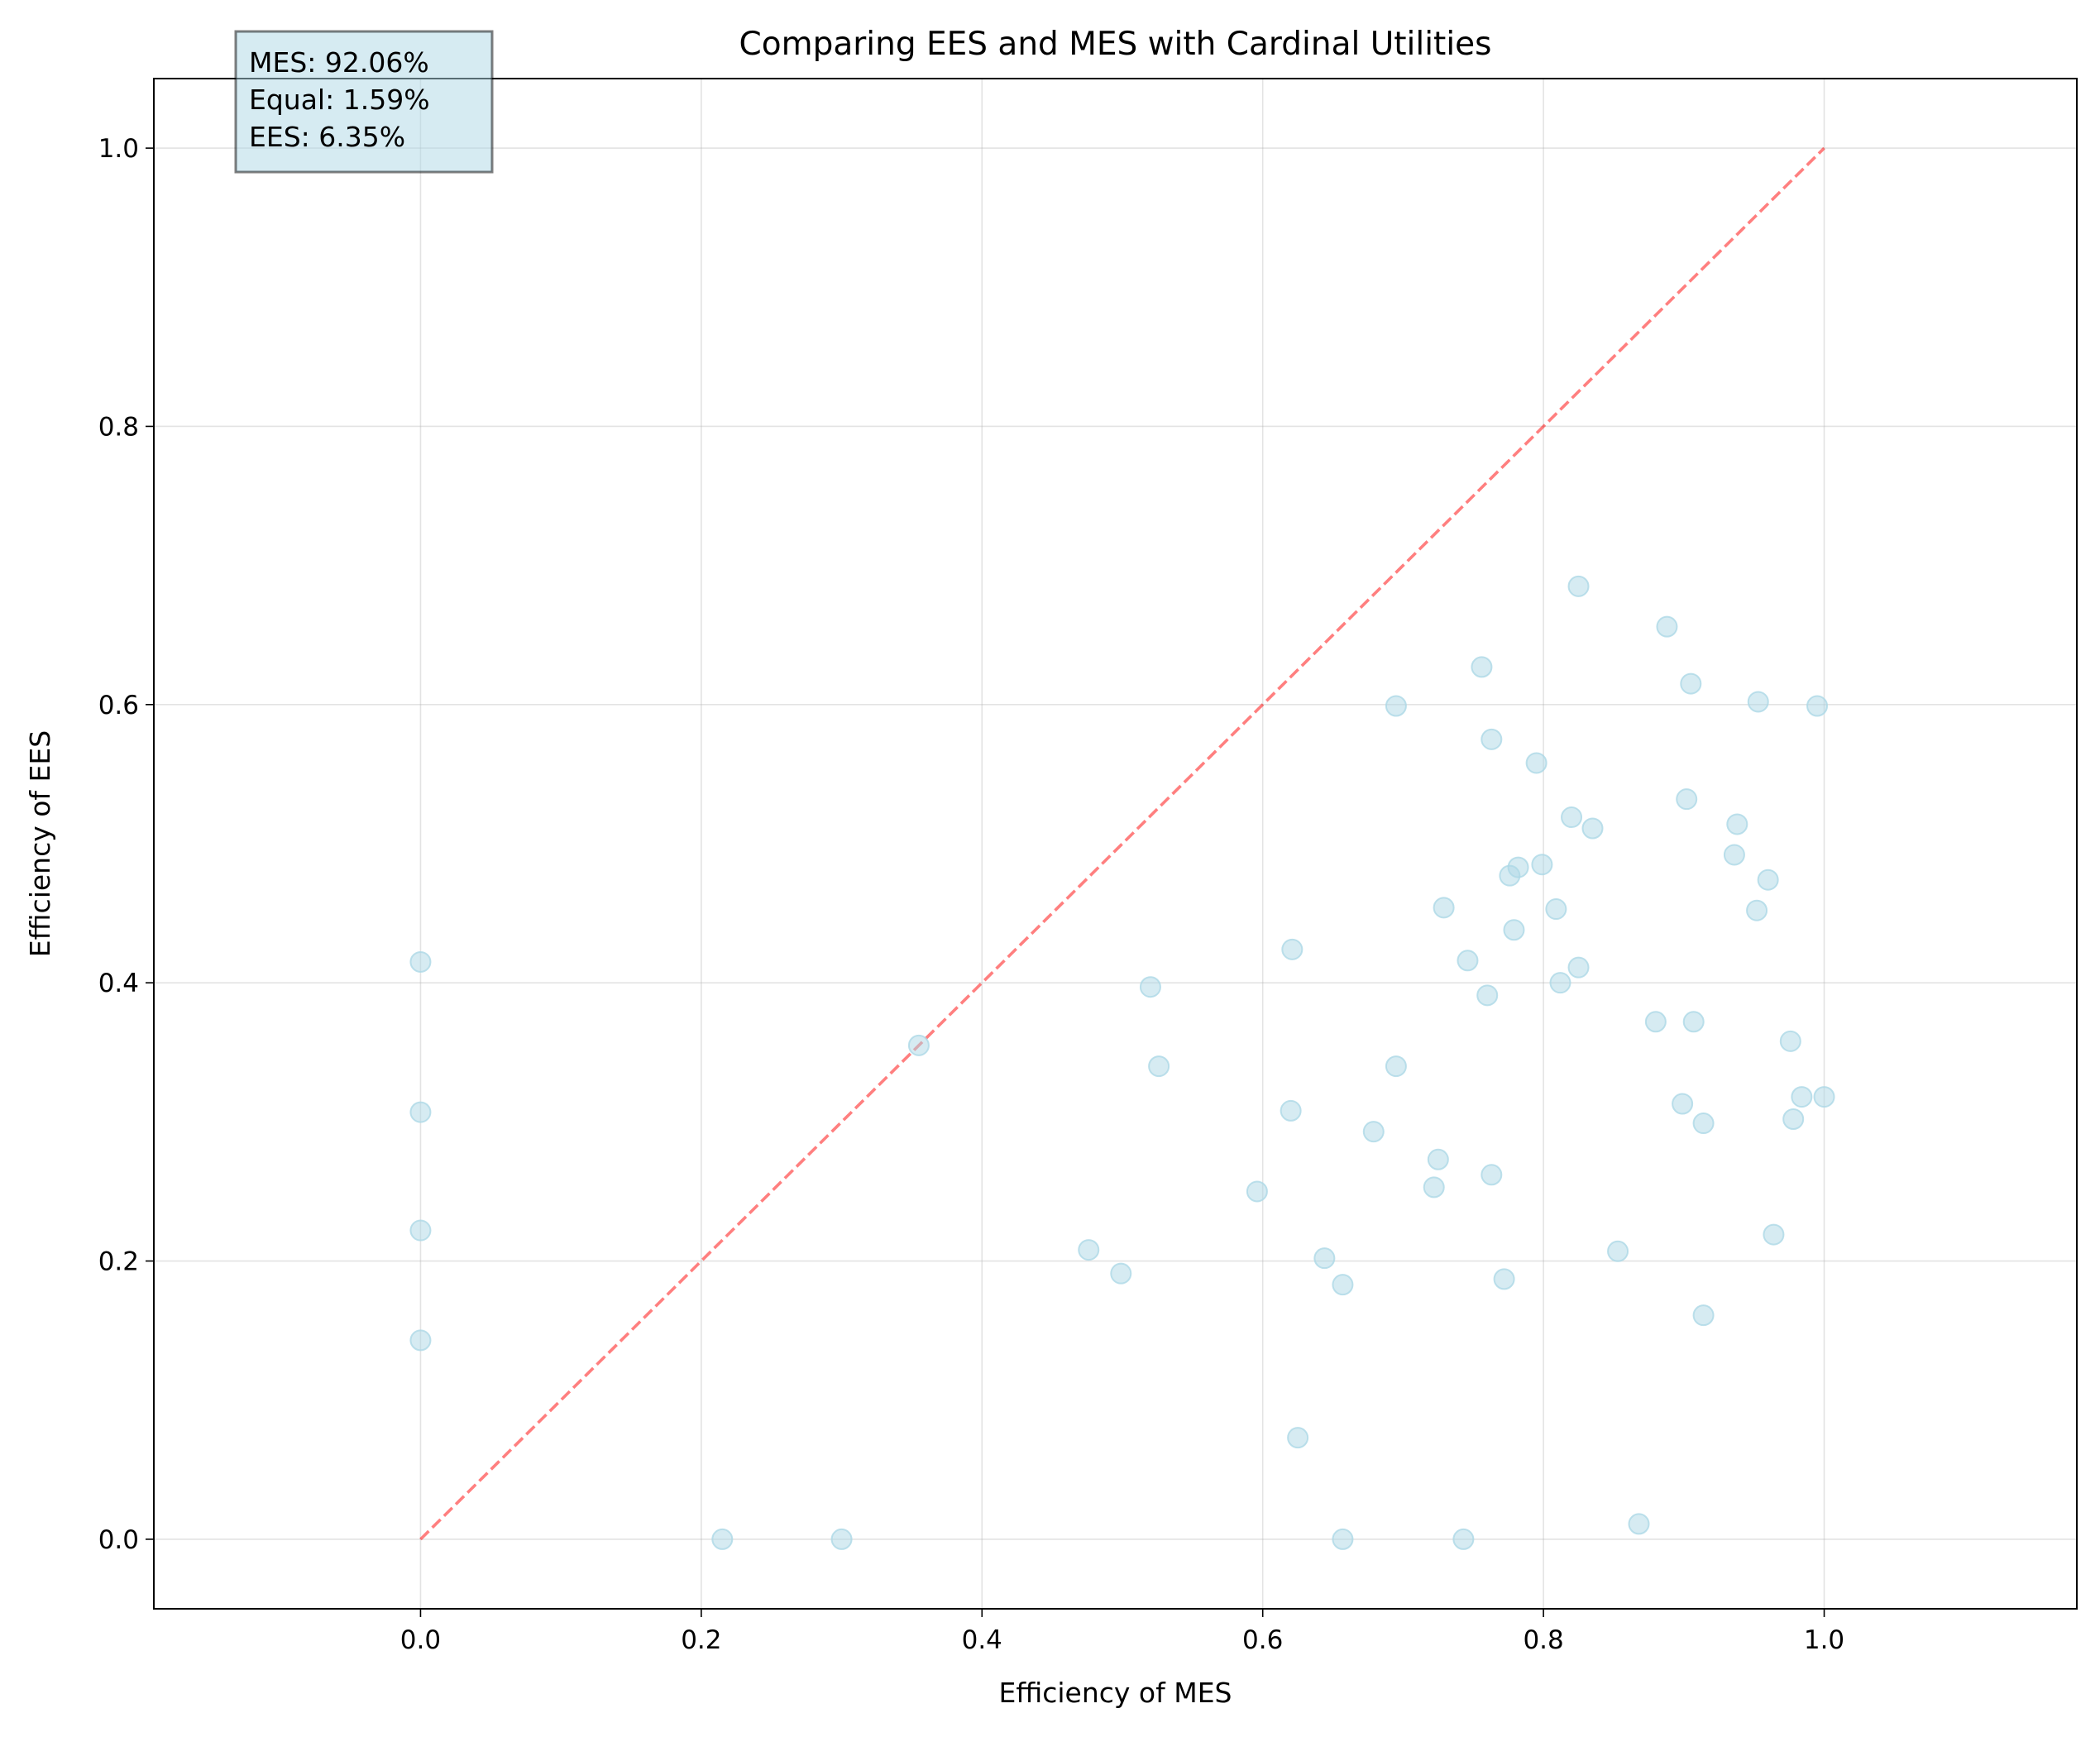  I want to click on y-tick-label: 0.0, so click(119, 1540).